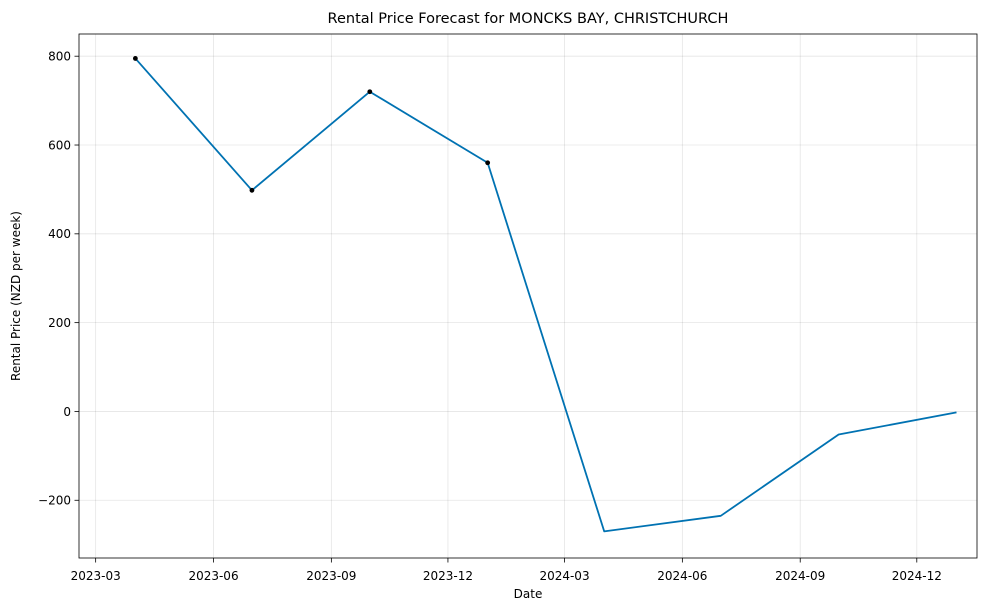 This screenshot has height=612, width=989. I want to click on y-tick-label: 0, so click(67, 412).